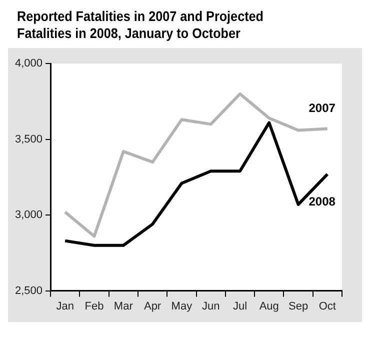 The height and width of the screenshot is (345, 370). I want to click on x-tick-label: Sep, so click(298, 306).